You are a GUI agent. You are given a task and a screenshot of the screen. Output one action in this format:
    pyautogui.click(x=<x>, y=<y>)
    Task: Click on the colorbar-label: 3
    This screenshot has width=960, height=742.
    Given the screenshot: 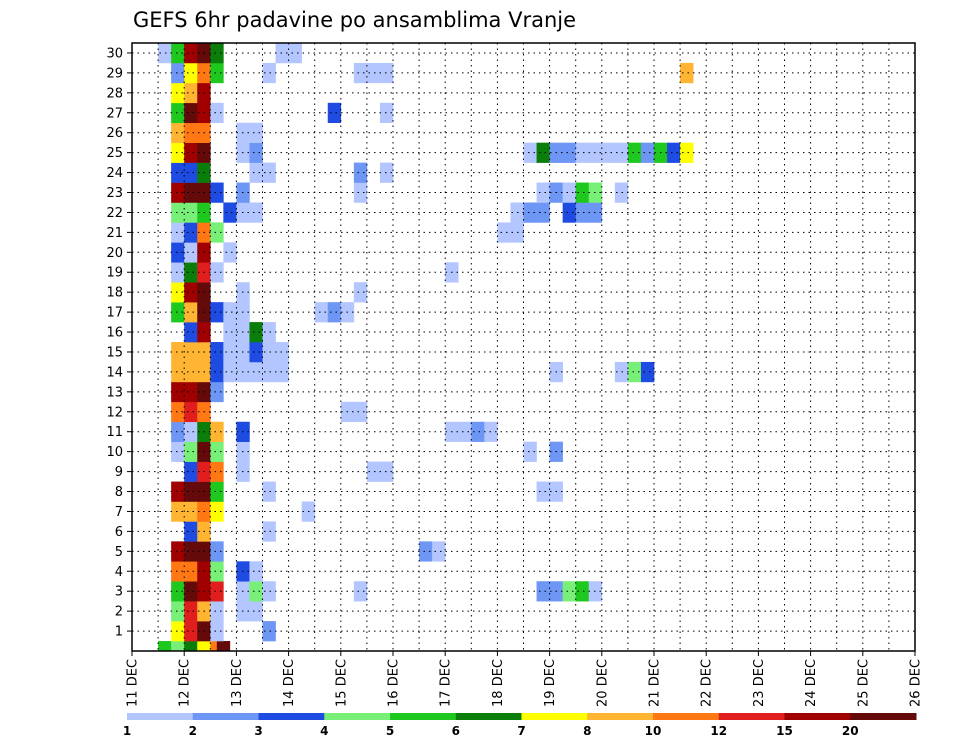 What is the action you would take?
    pyautogui.click(x=258, y=731)
    